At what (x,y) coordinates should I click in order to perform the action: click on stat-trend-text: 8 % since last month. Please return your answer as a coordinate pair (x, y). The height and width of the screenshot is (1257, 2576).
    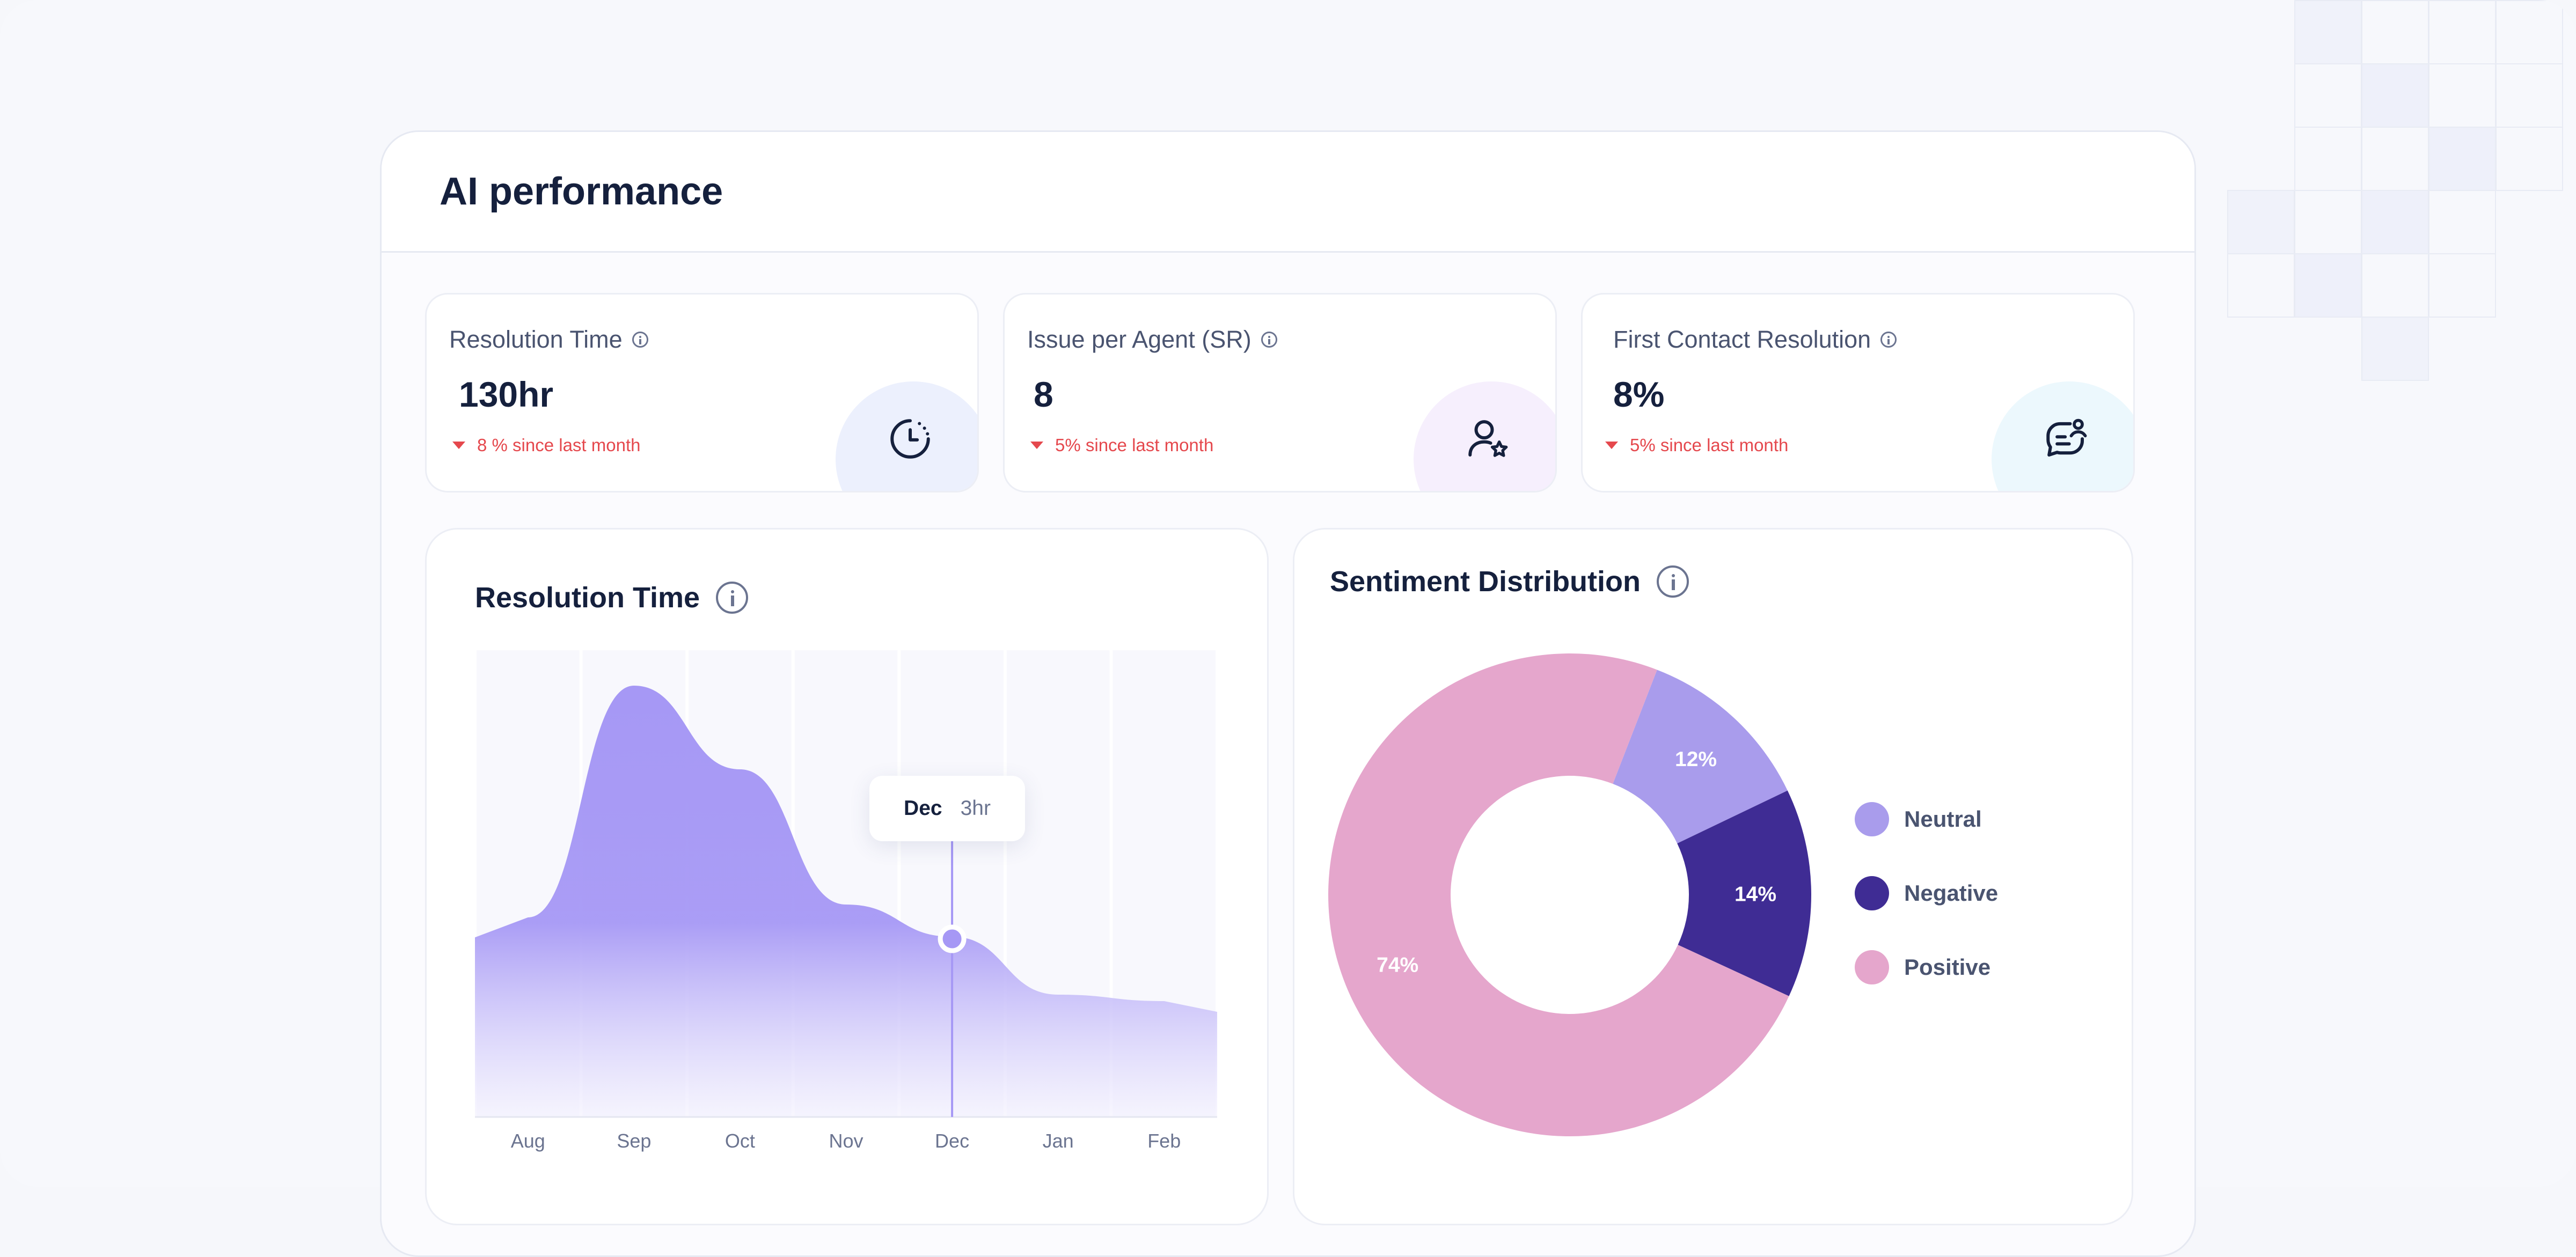
    Looking at the image, I should click on (559, 445).